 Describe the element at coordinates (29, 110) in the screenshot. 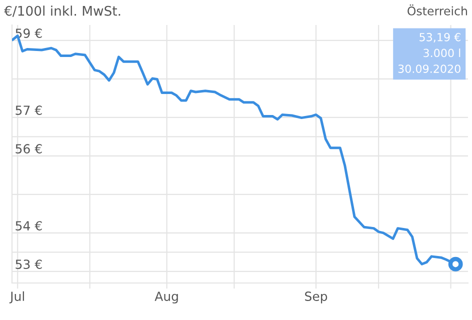

I see `y-tick-label: 57 €` at that location.